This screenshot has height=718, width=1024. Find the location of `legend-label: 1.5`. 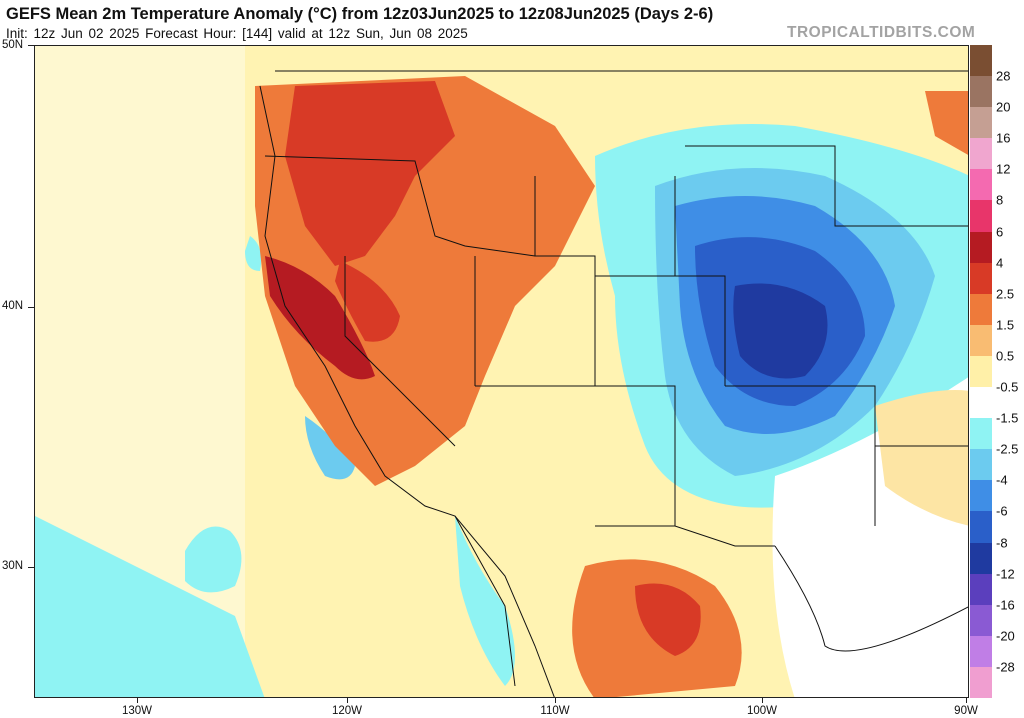

legend-label: 1.5 is located at coordinates (1005, 325).